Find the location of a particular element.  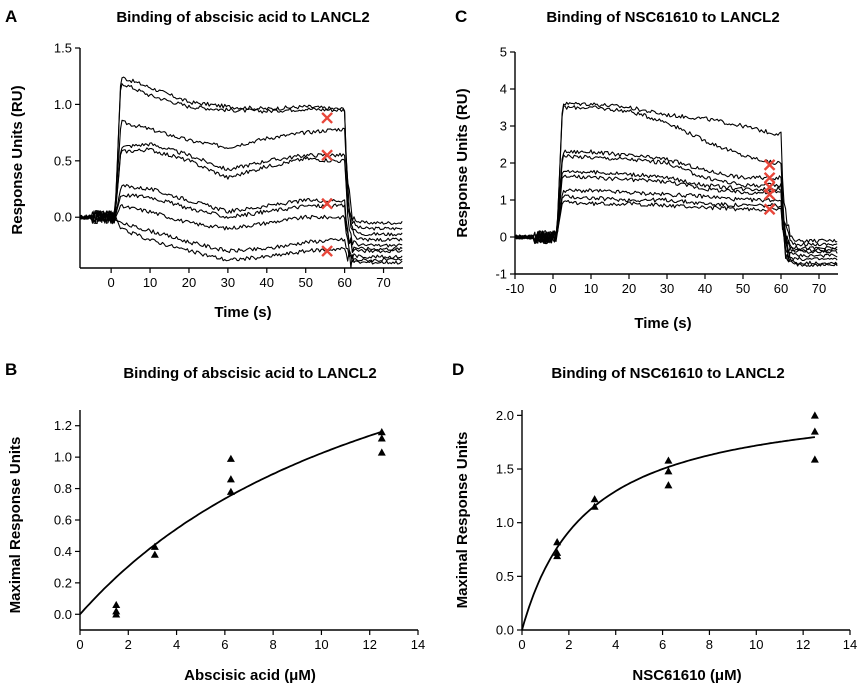

x-axis-label: NSC61610 (μM) is located at coordinates (686, 675).